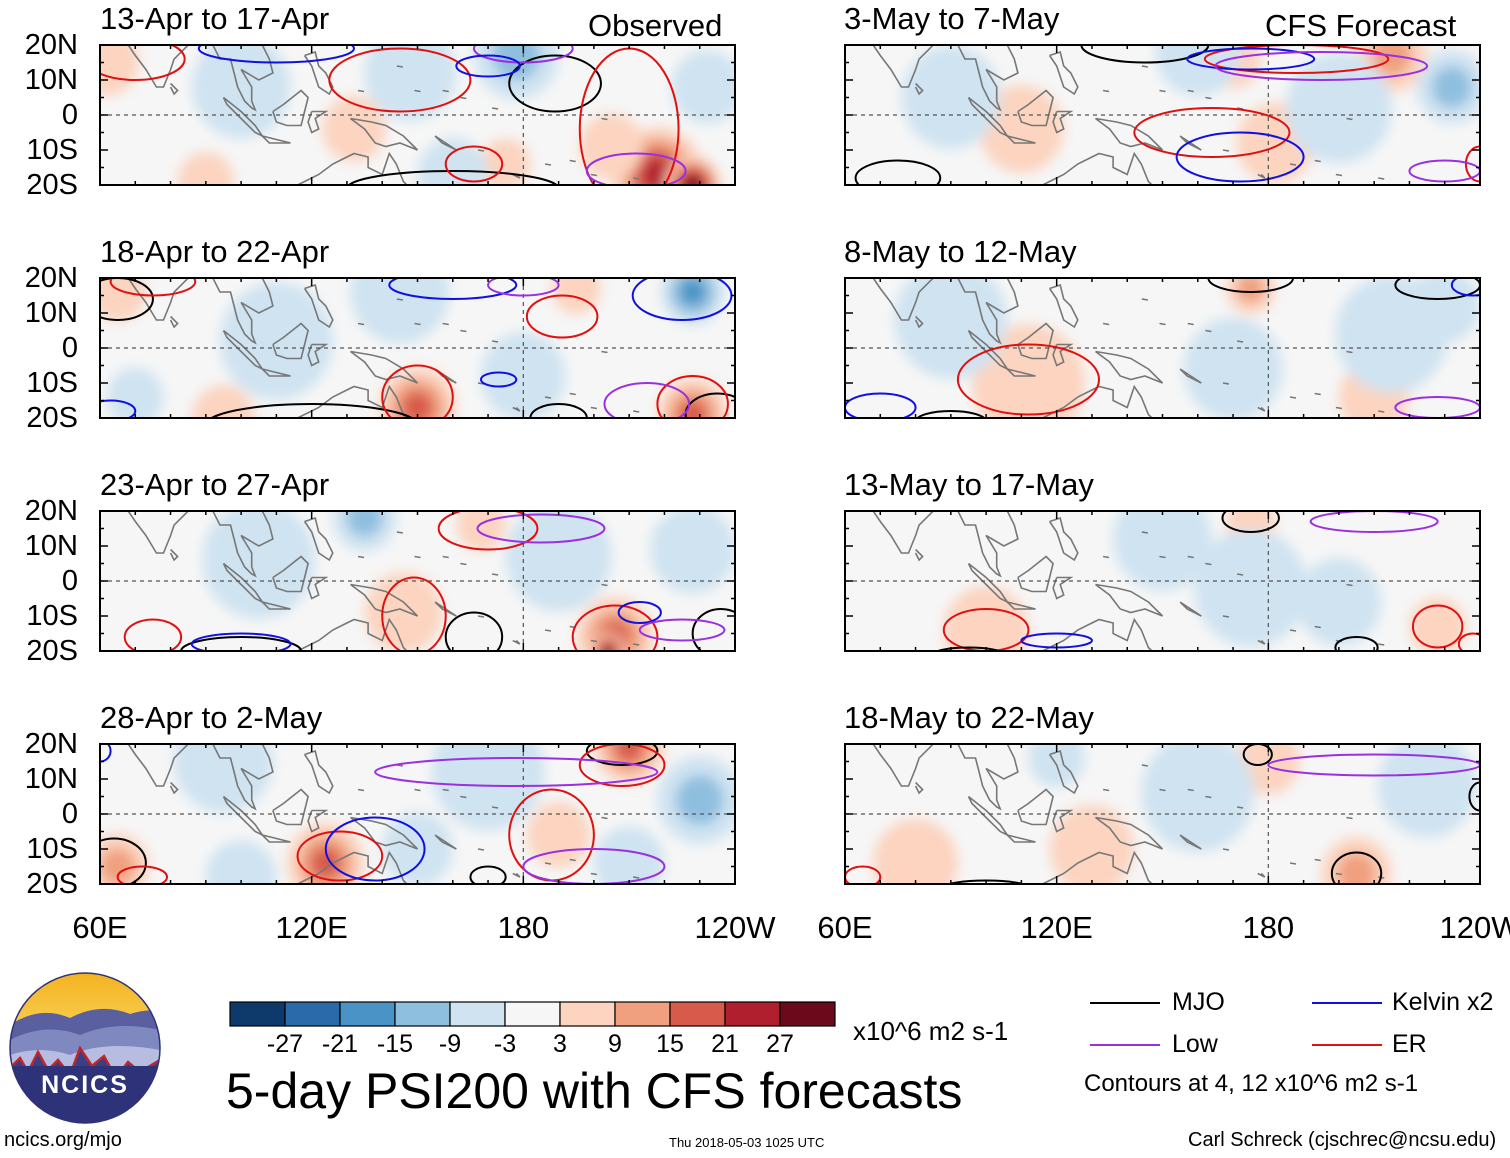 Image resolution: width=1510 pixels, height=1158 pixels. I want to click on site-link: ncics.org/mjo, so click(63, 1140).